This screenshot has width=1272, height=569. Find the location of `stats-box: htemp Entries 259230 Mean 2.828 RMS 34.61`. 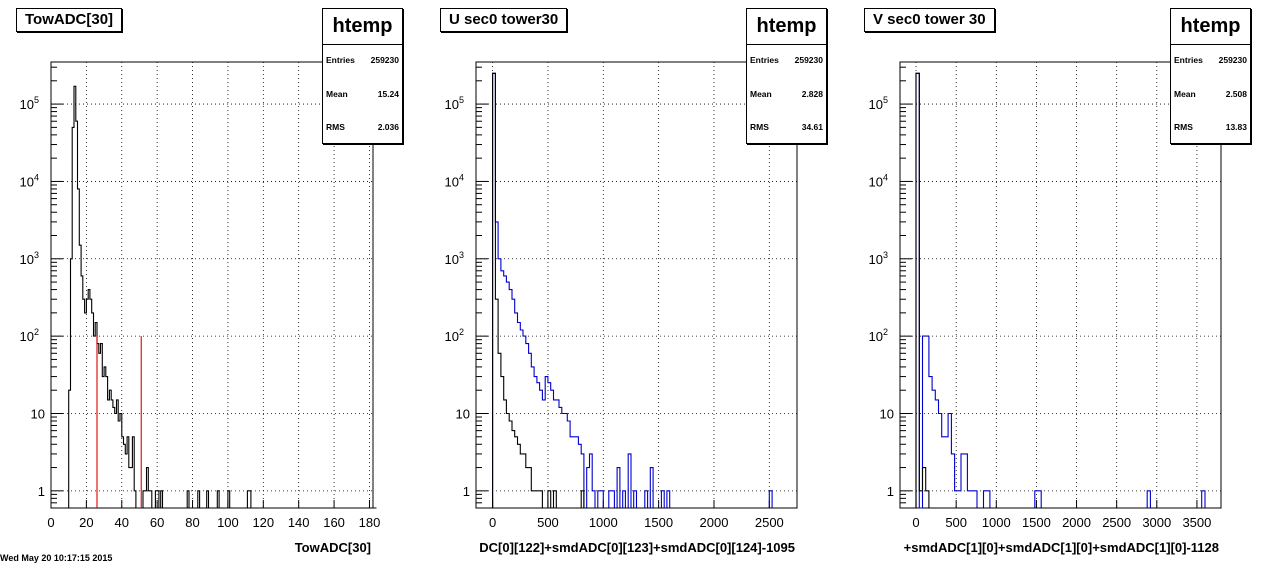

stats-box: htemp Entries 259230 Mean 2.828 RMS 34.61 is located at coordinates (786, 76).